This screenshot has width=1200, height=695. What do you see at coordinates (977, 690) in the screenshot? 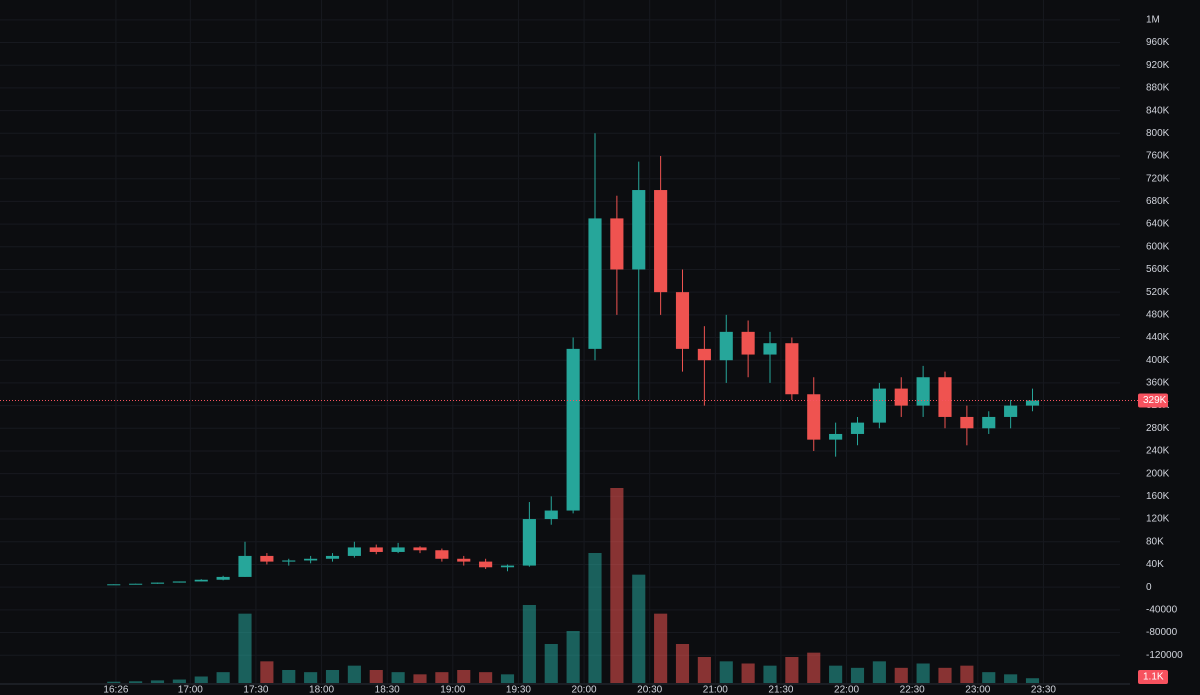
I see `x-tick-label: 23:00` at bounding box center [977, 690].